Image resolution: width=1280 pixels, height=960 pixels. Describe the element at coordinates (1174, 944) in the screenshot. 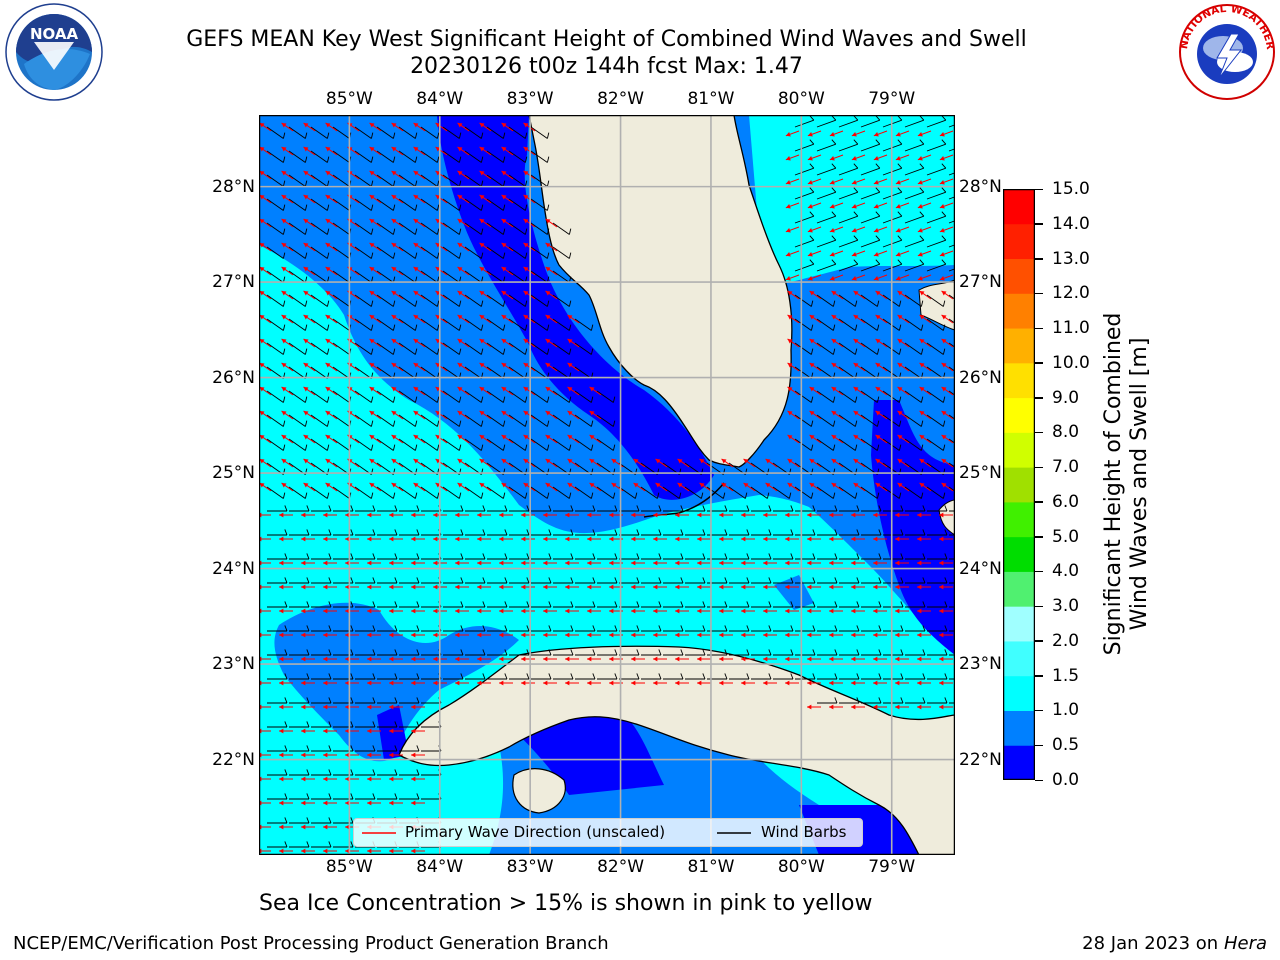

I see `footer-date: 28 Jan 2023 on Hera` at that location.